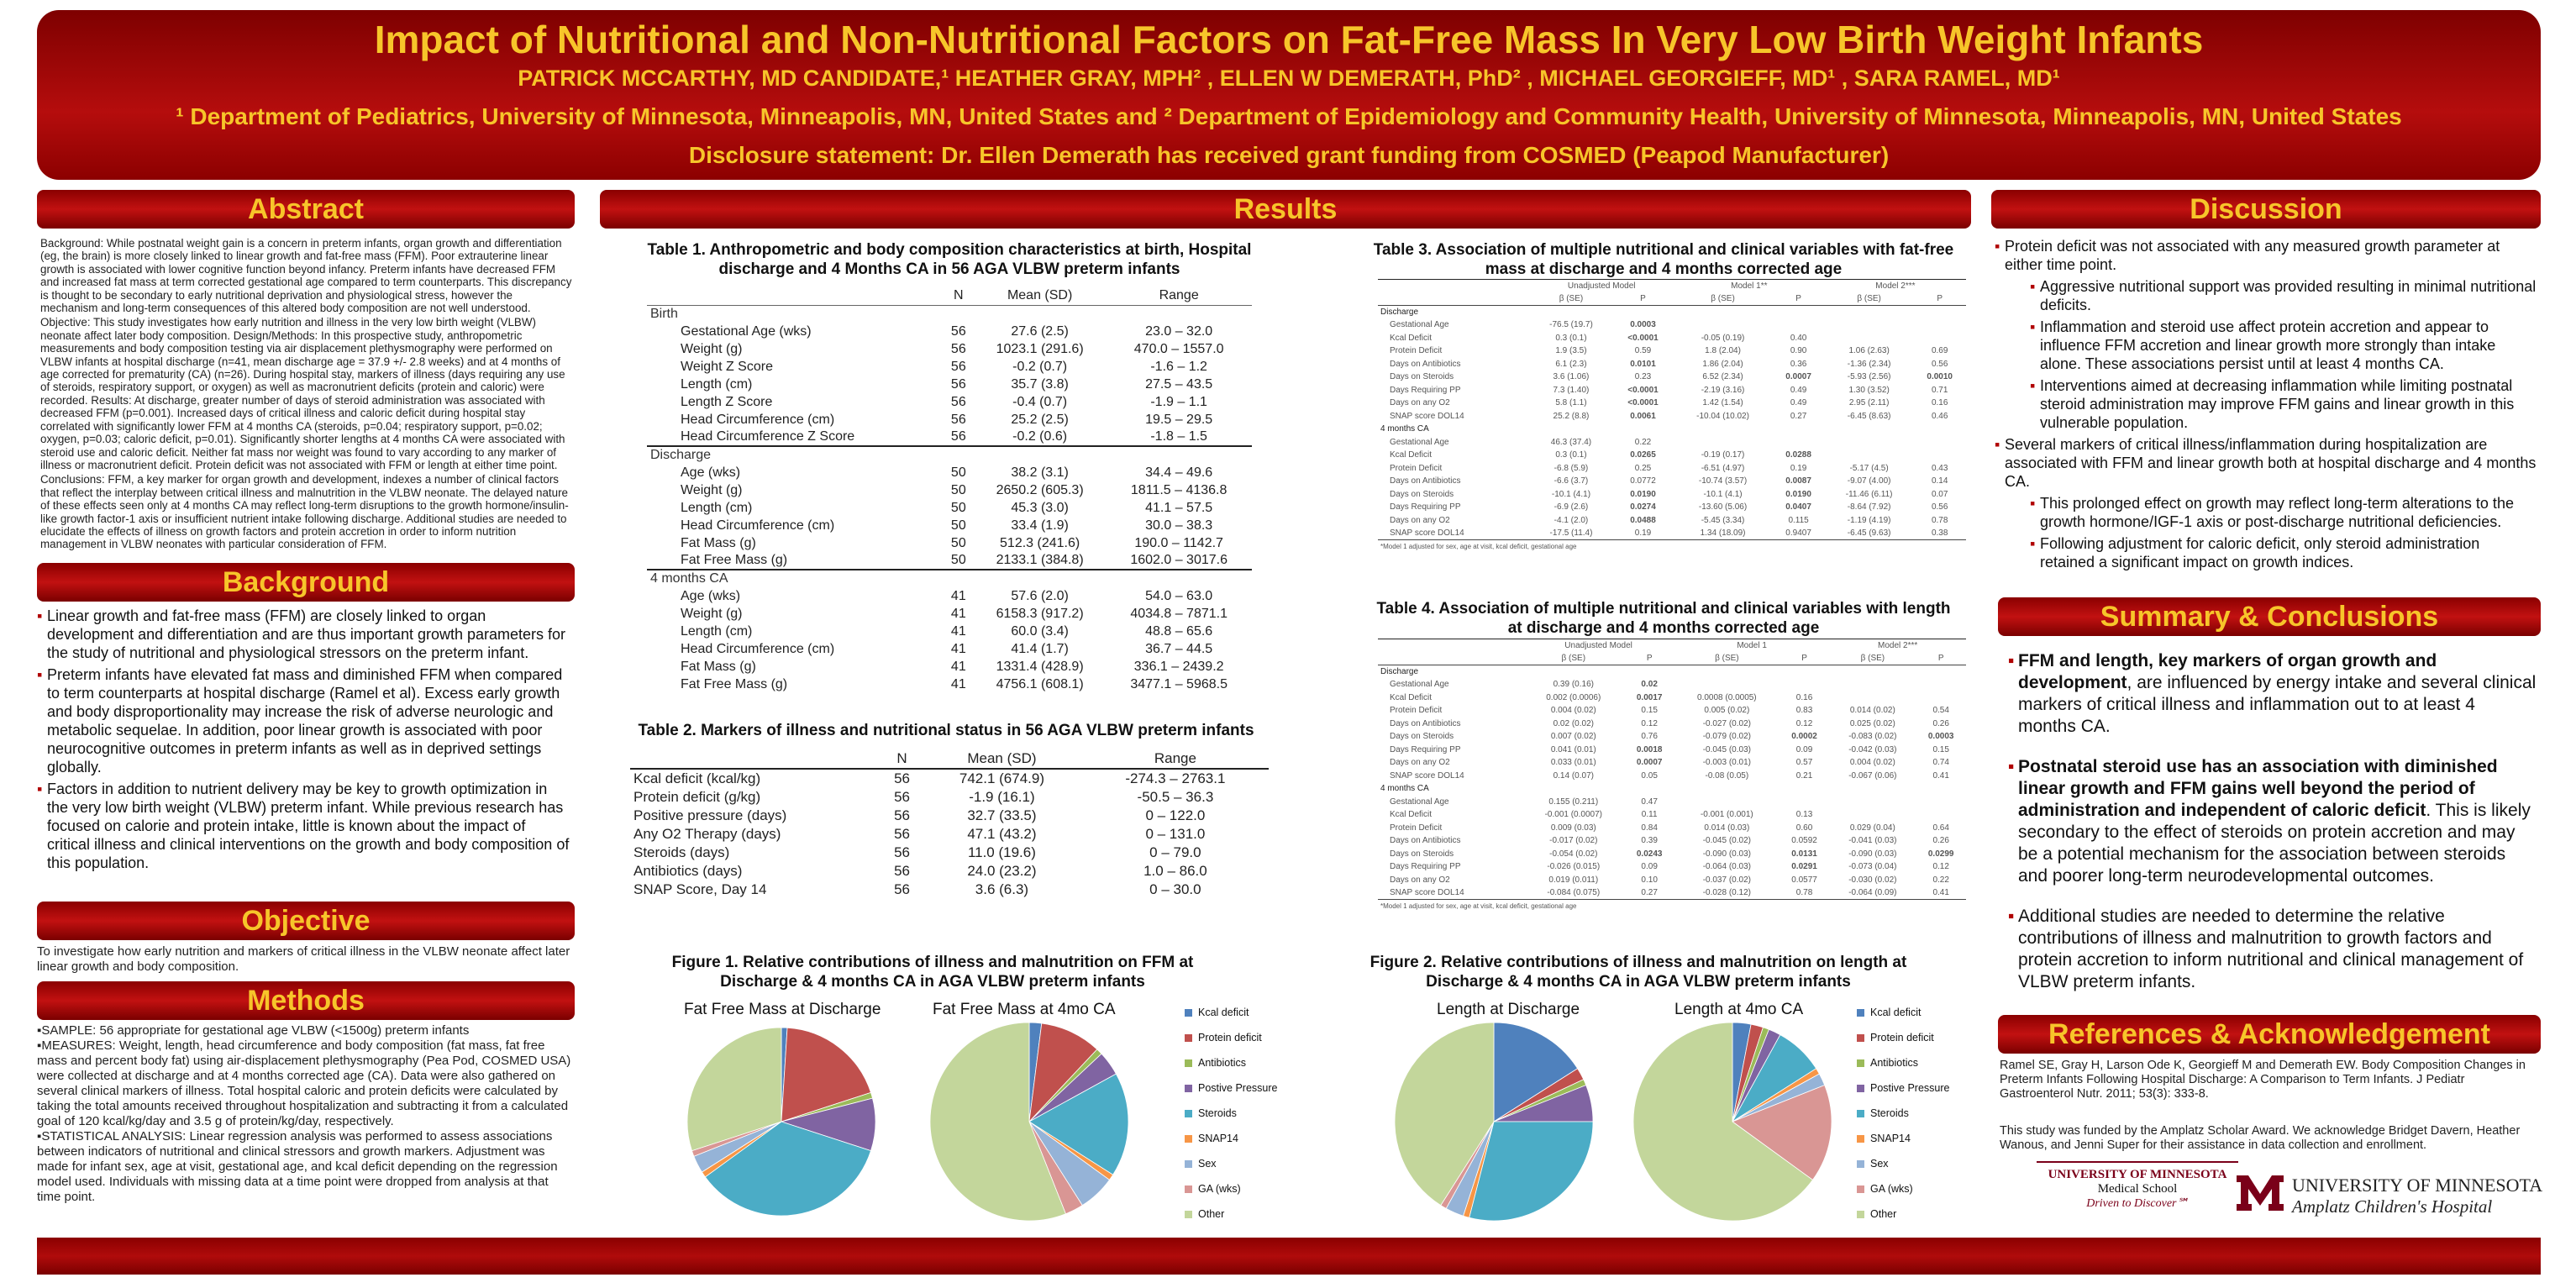 Image resolution: width=2576 pixels, height=1288 pixels. I want to click on table-cell: 0.9407, so click(1798, 533).